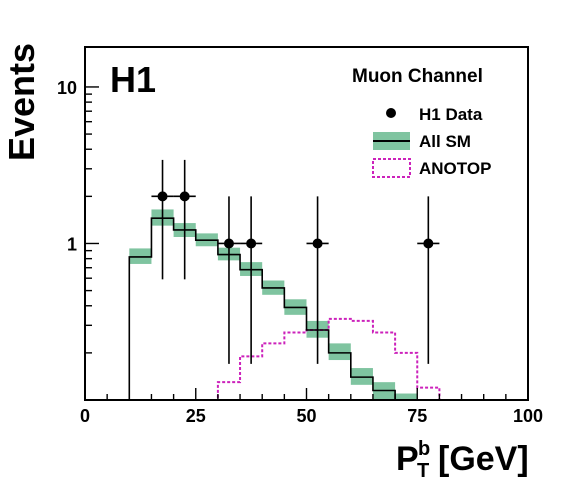 Image resolution: width=567 pixels, height=477 pixels. I want to click on experiment-label: H1, so click(133, 79).